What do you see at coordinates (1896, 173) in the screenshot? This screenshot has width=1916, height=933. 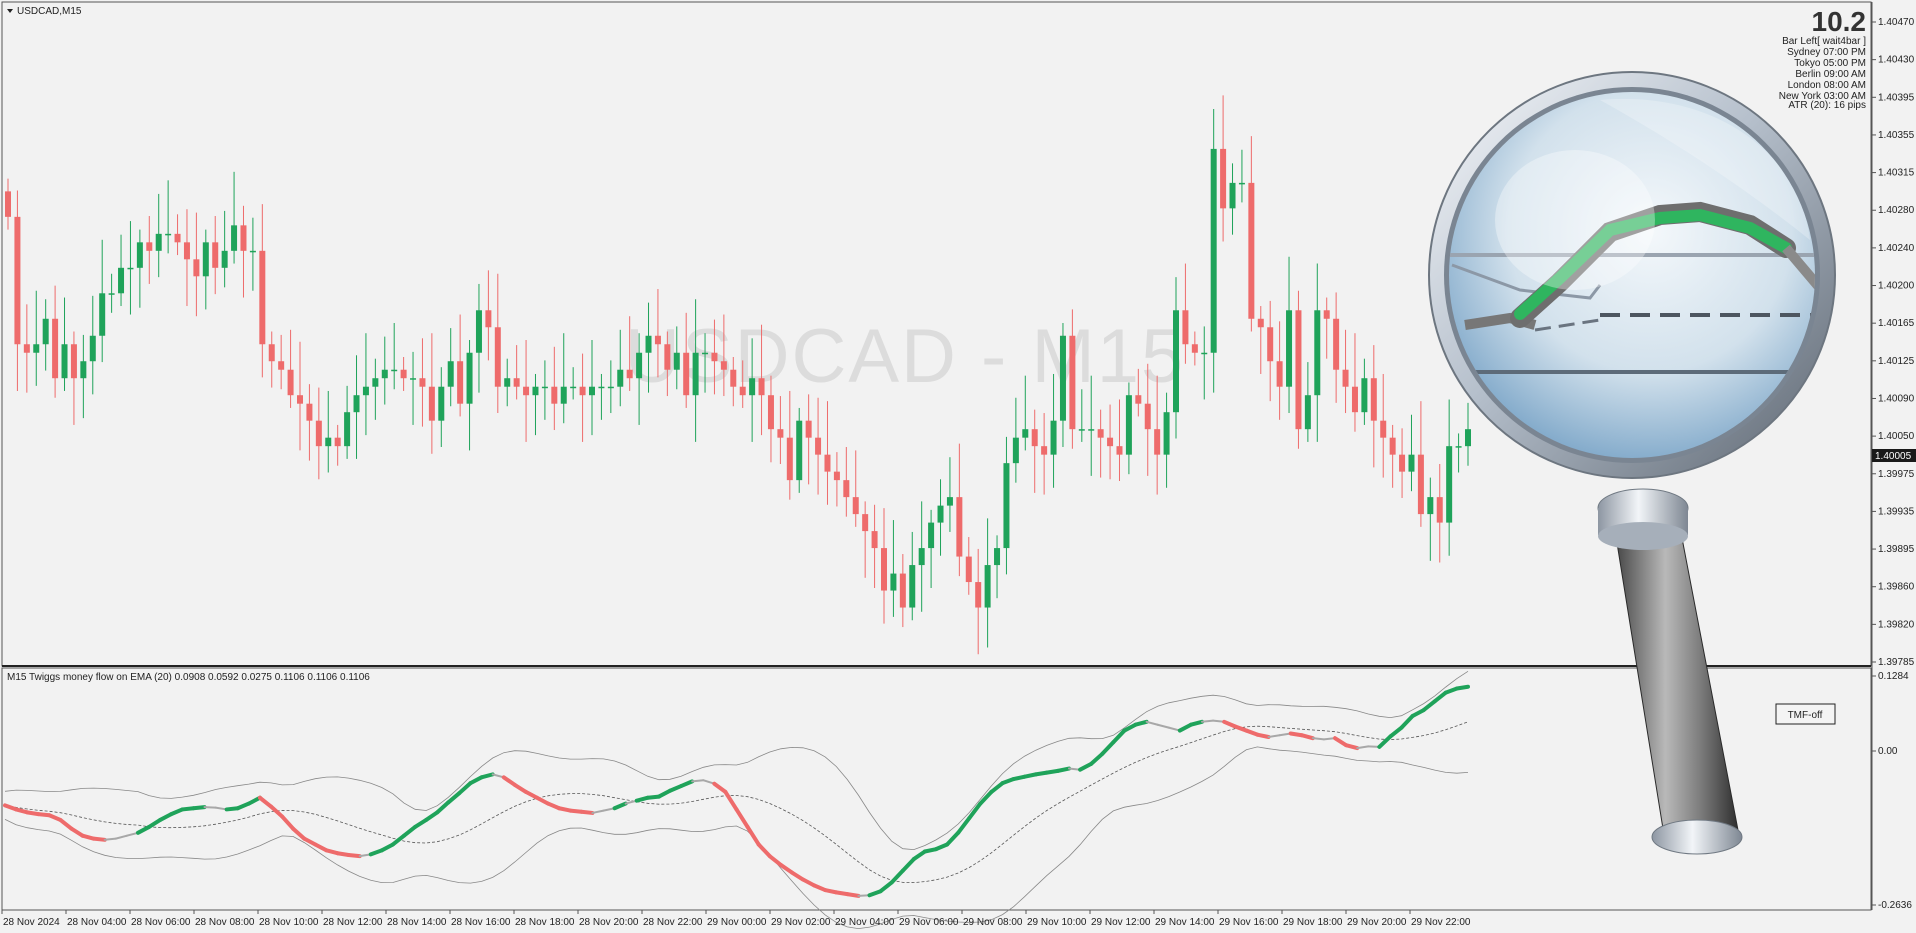 I see `price-tick-label: 1.40315` at bounding box center [1896, 173].